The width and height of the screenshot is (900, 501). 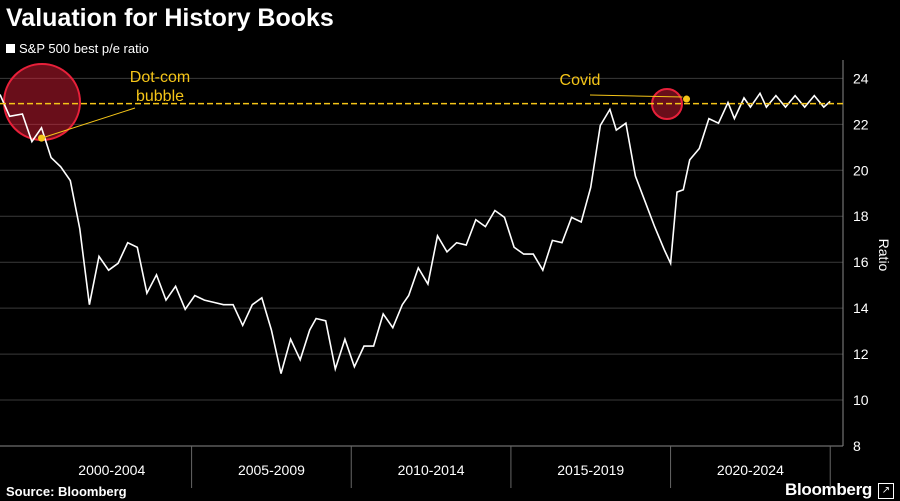 I want to click on legend-swatch, so click(x=10, y=48).